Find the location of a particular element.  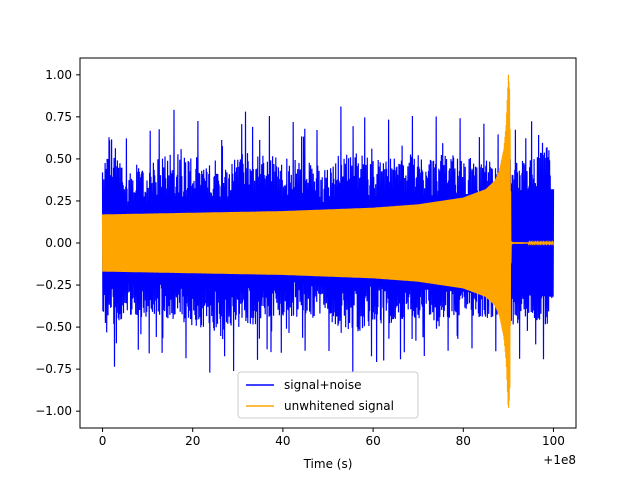

x-tick-label: 40 is located at coordinates (282, 441).